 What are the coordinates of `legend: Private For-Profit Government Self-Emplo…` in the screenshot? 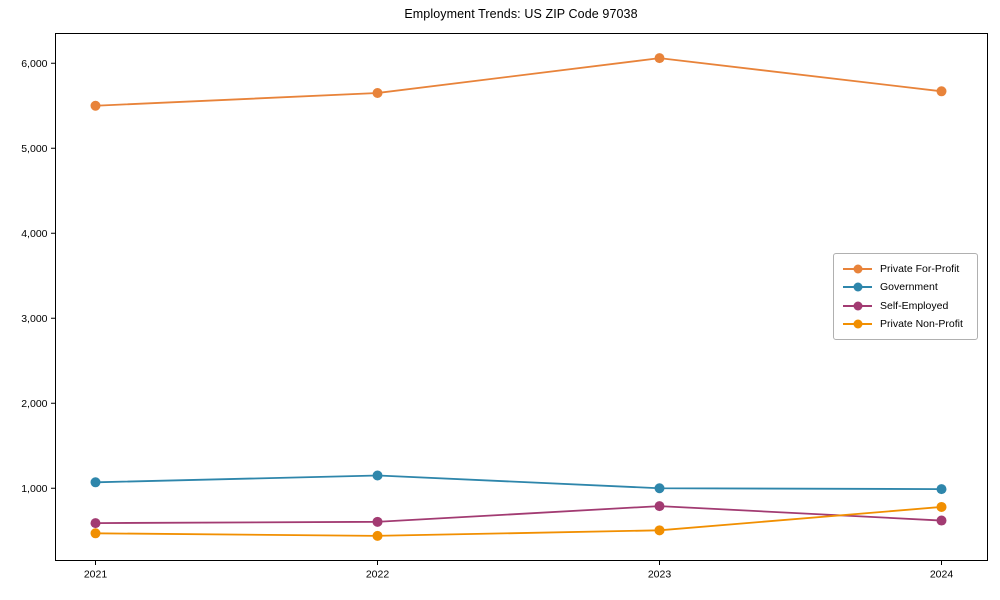 It's located at (905, 296).